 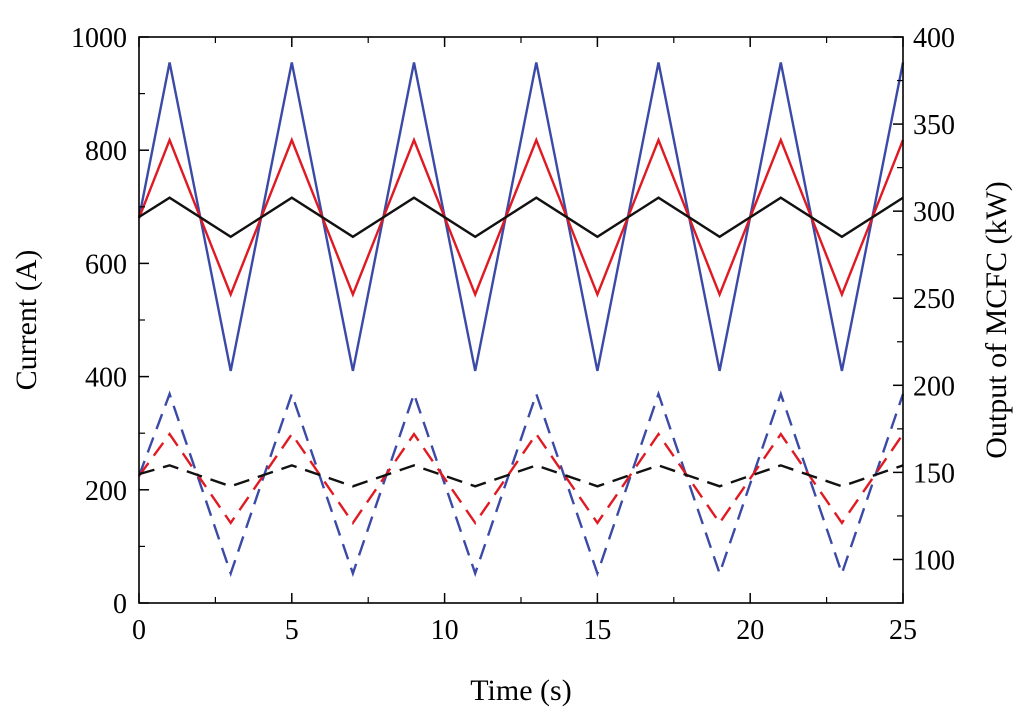 I want to click on y-left-tick-label: 400, so click(x=106, y=378).